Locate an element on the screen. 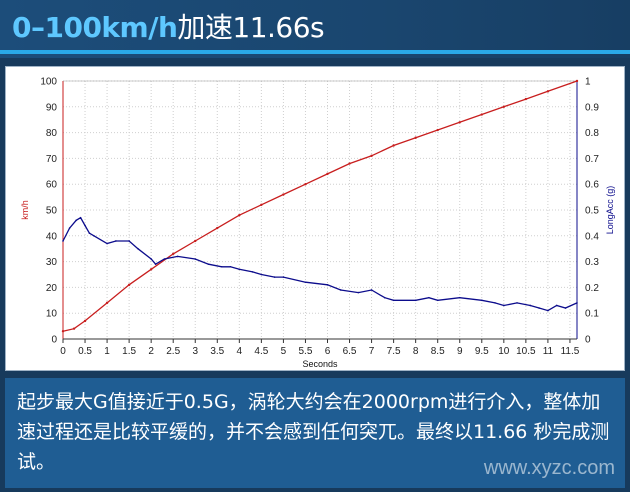  y-tick-label: 30 is located at coordinates (52, 262).